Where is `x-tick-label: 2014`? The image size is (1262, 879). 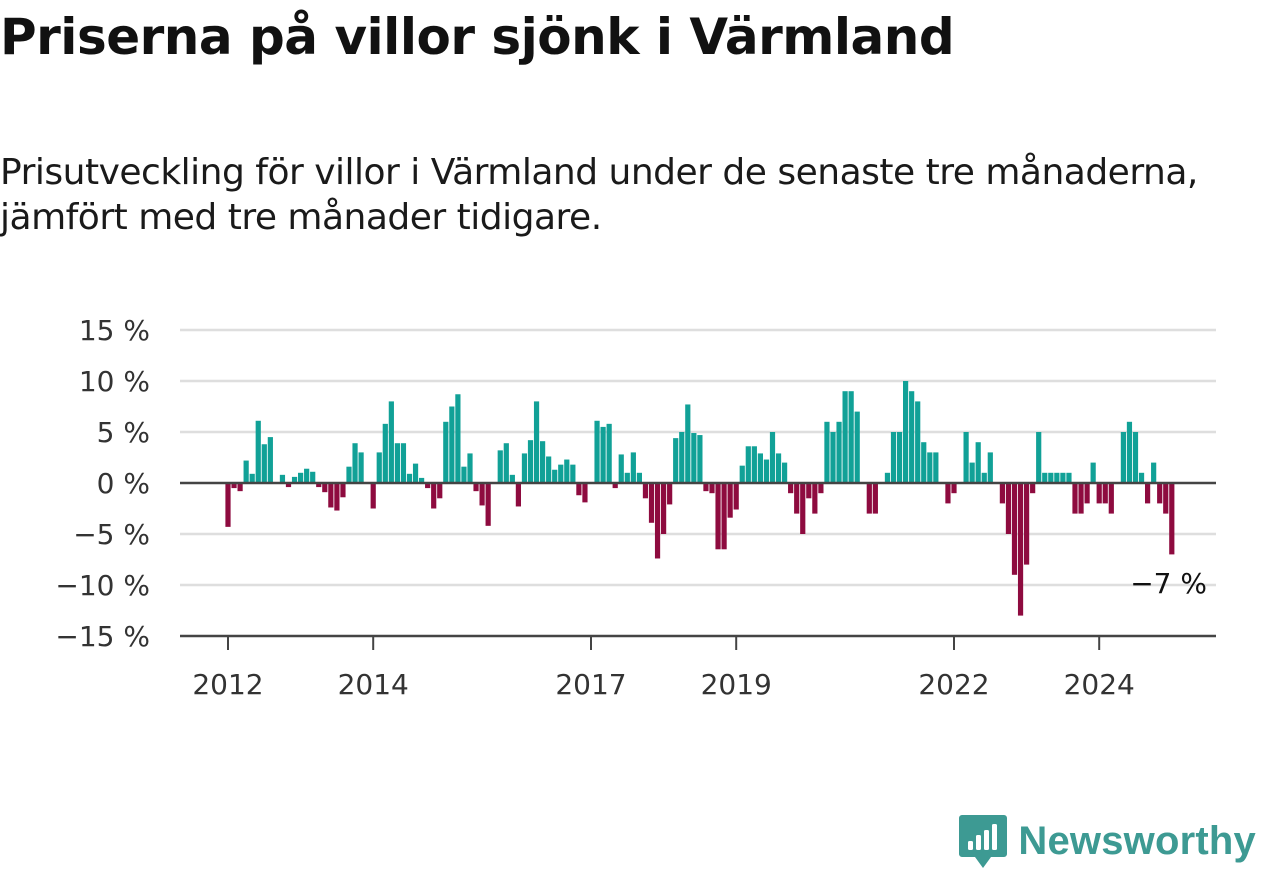
x-tick-label: 2014 is located at coordinates (373, 684).